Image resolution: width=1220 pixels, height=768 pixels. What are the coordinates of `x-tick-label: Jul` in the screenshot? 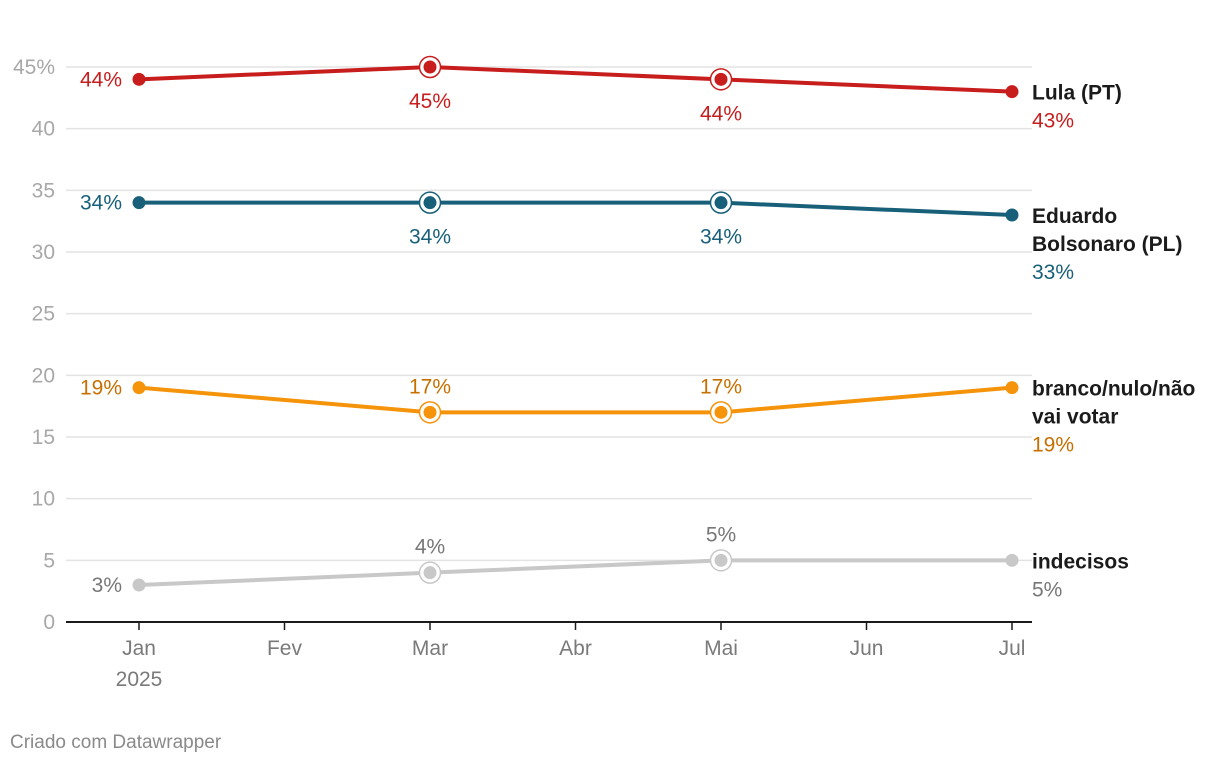 It's located at (1012, 648).